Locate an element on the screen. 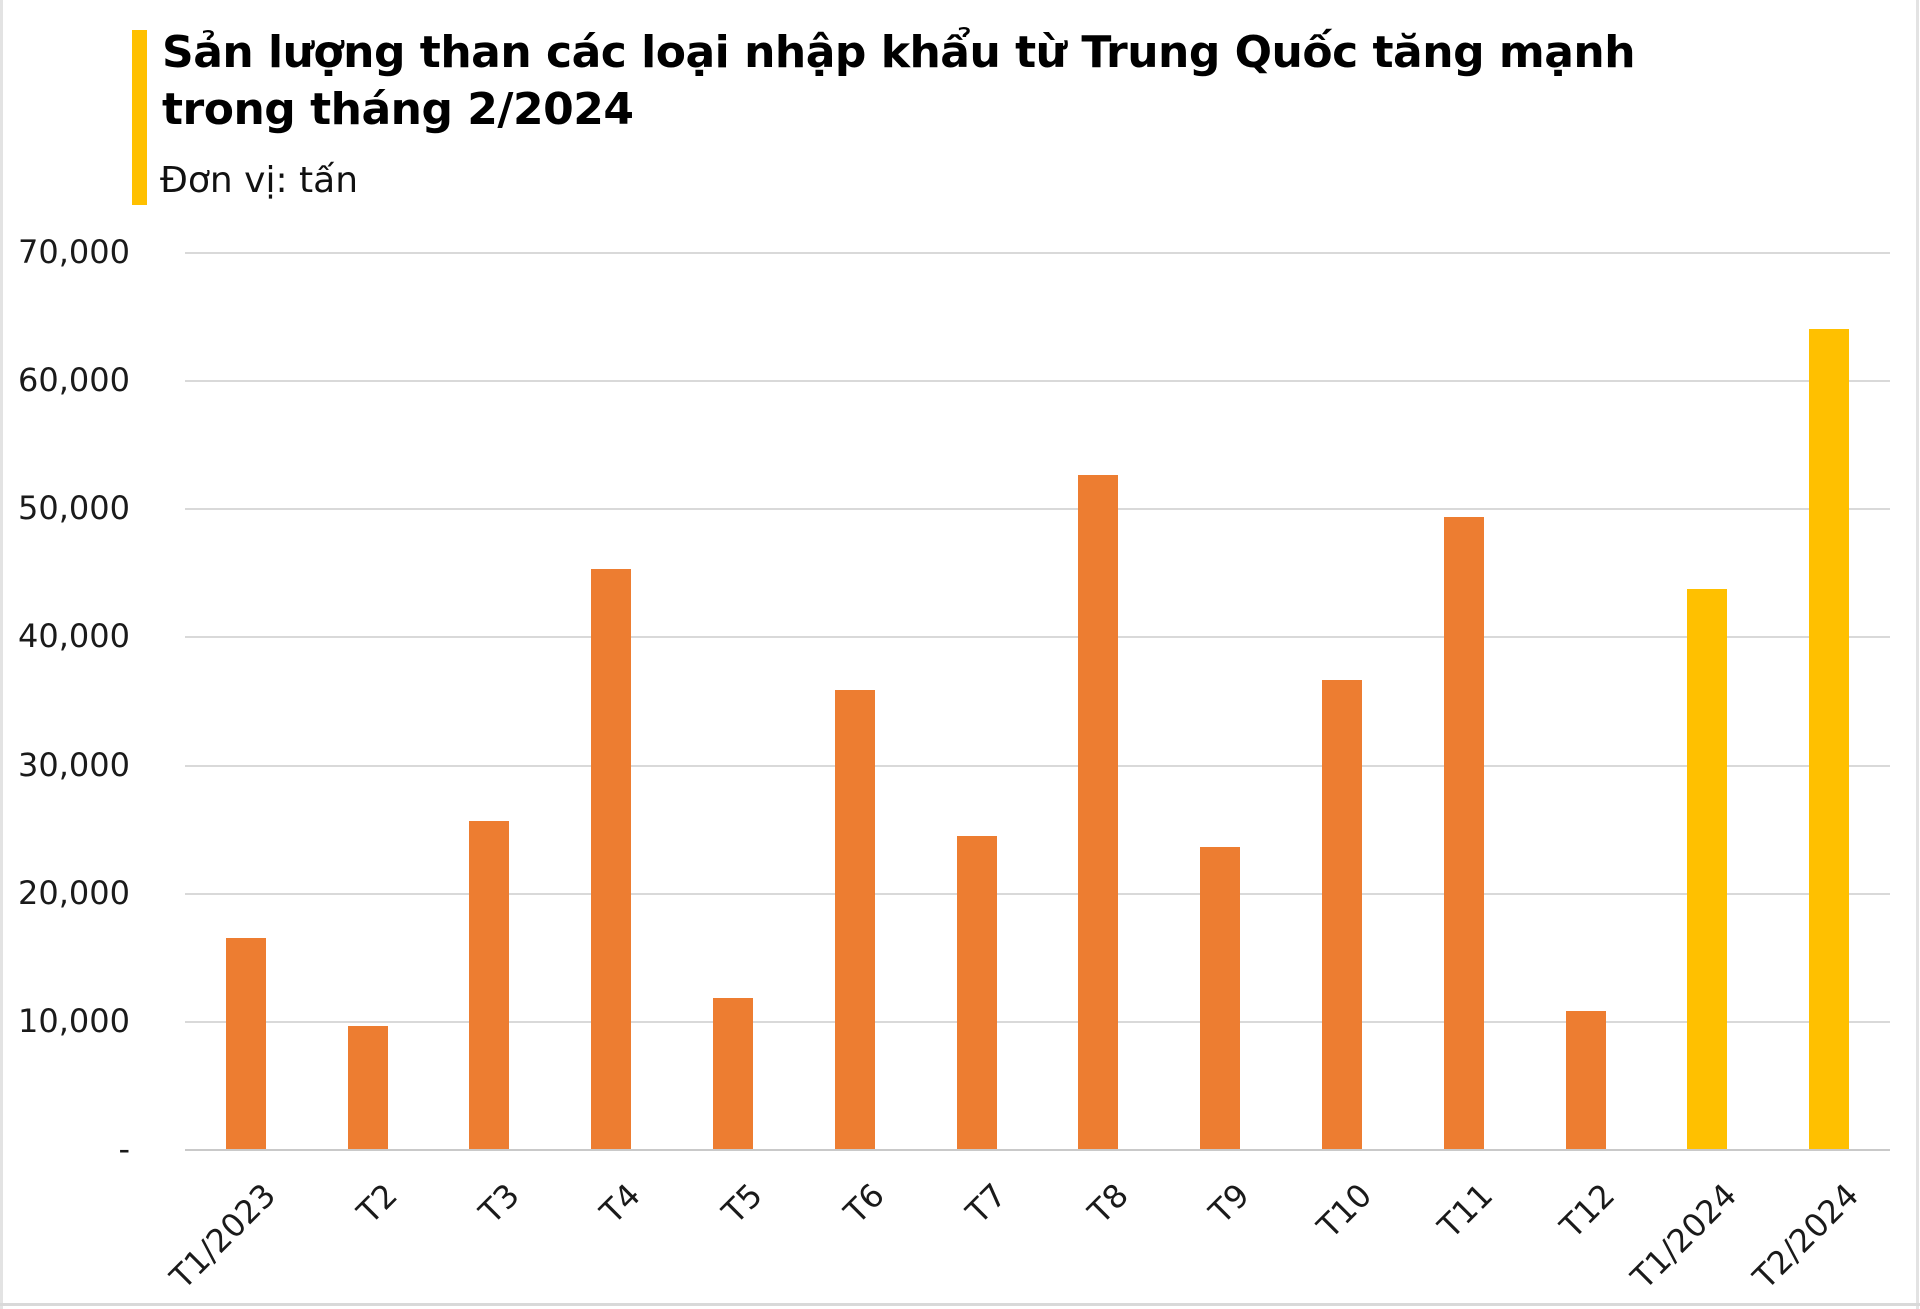 Image resolution: width=1920 pixels, height=1309 pixels. x-tick-label: T11 is located at coordinates (1466, 1211).